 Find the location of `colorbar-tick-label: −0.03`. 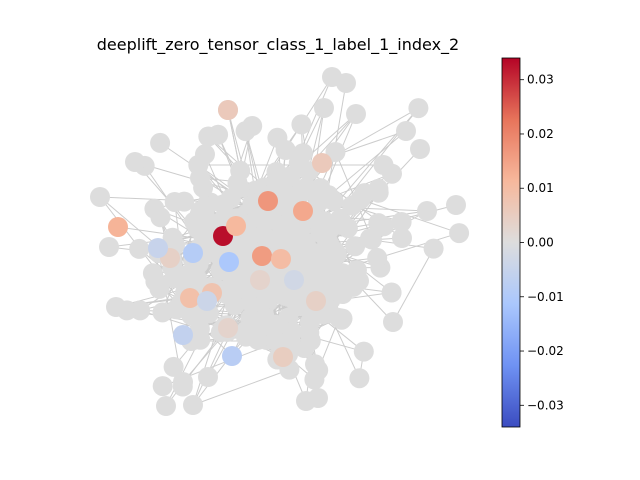

colorbar-tick-label: −0.03 is located at coordinates (545, 405).